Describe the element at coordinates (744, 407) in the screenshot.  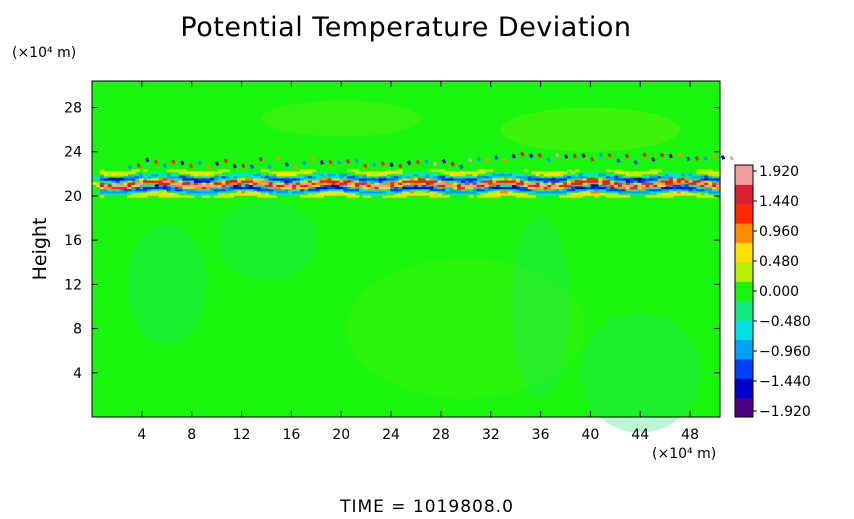
I see `colorbar-segment` at that location.